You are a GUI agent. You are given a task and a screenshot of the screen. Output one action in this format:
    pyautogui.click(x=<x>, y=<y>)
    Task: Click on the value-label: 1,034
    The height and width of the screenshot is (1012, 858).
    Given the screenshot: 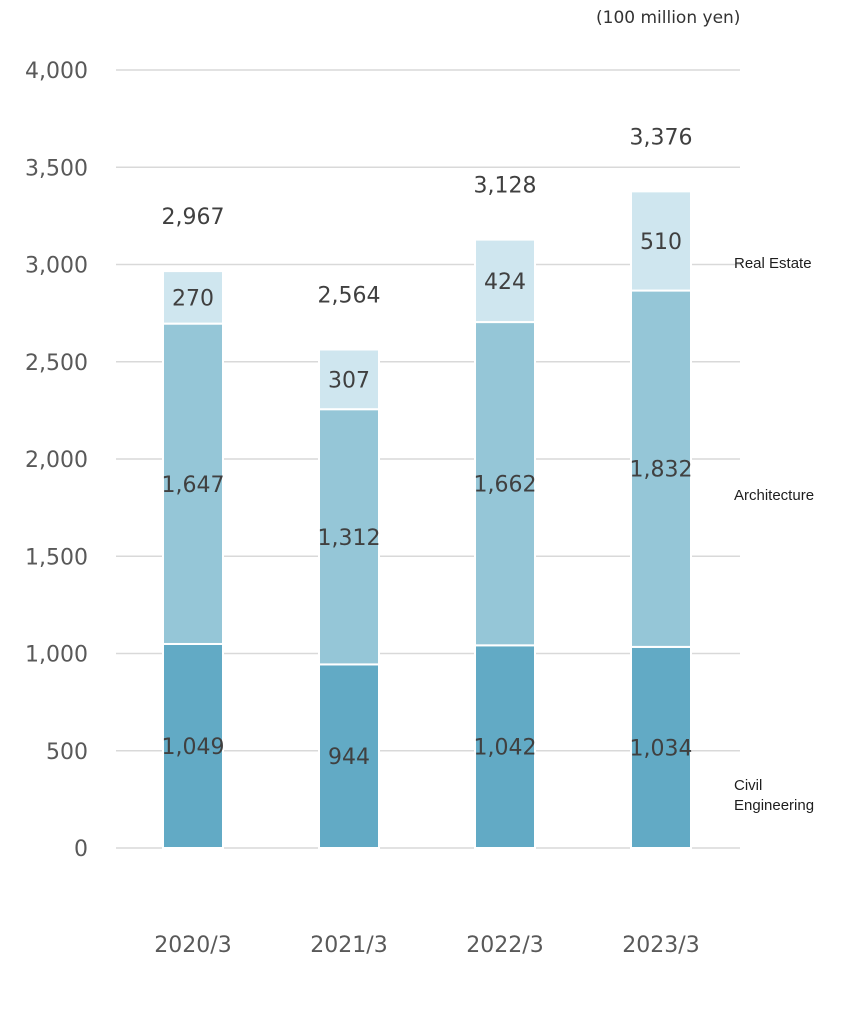 What is the action you would take?
    pyautogui.click(x=661, y=748)
    